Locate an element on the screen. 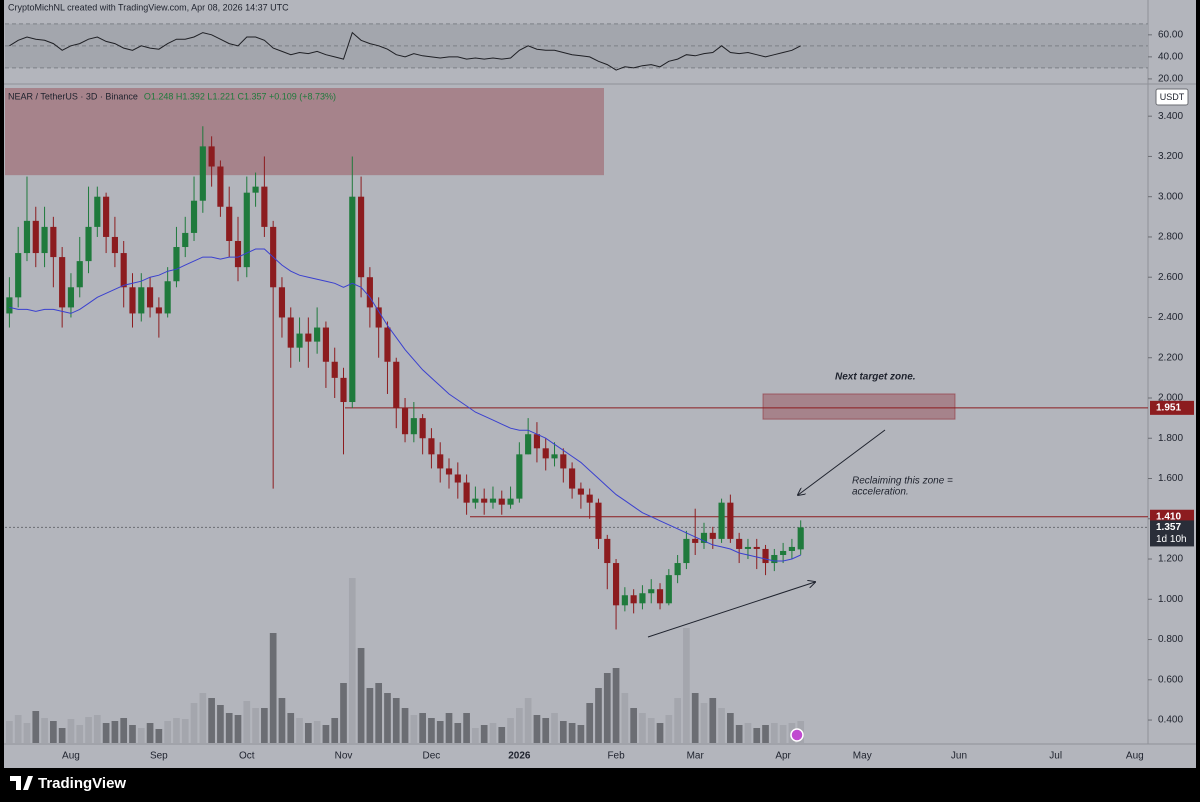 The height and width of the screenshot is (802, 1200). y-tick-label: 0.800 is located at coordinates (1170, 639).